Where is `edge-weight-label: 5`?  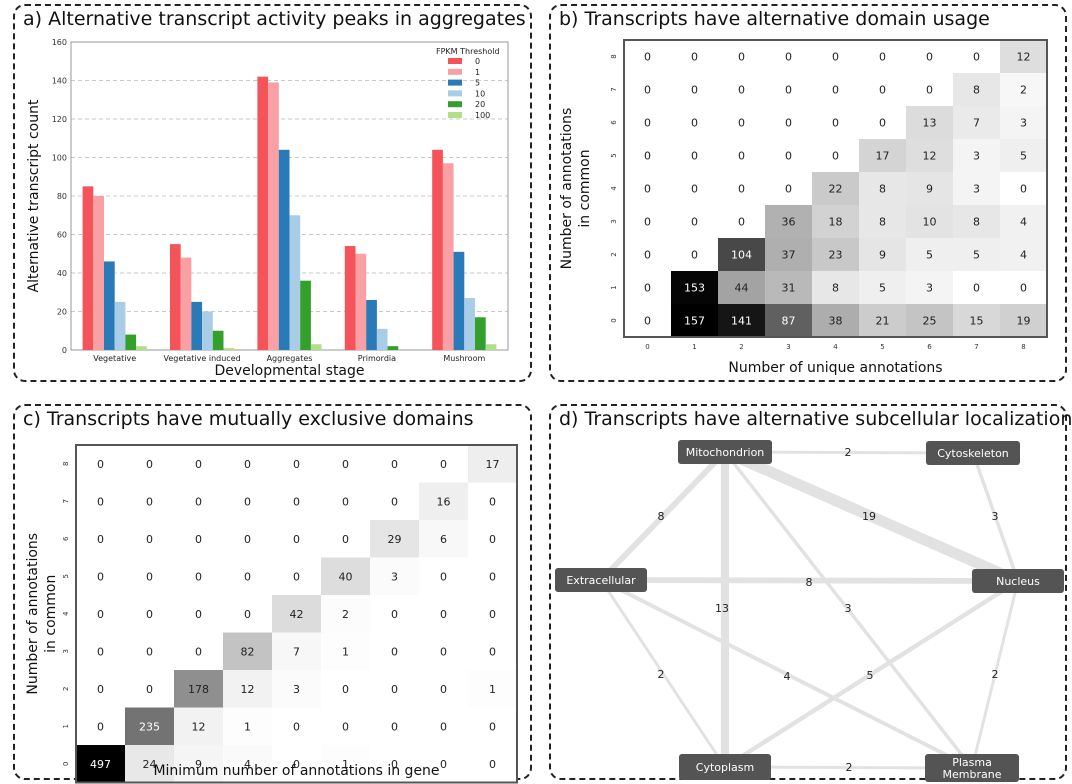 edge-weight-label: 5 is located at coordinates (870, 675).